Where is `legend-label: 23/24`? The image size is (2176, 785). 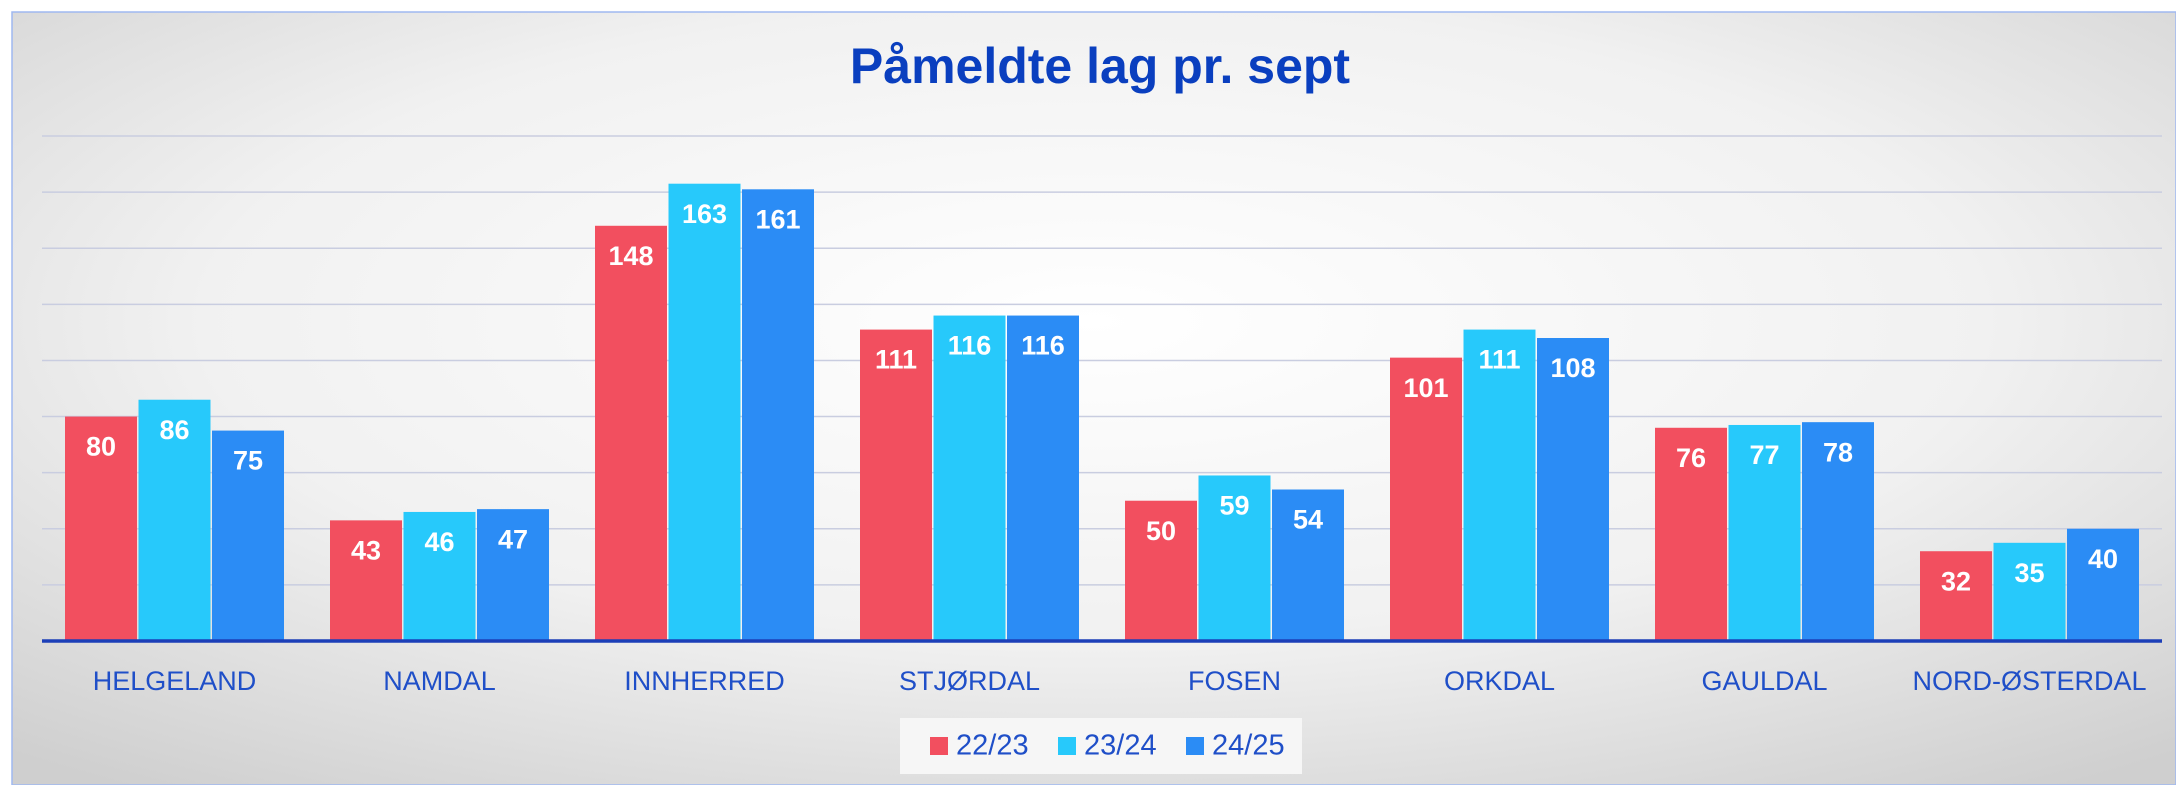 legend-label: 23/24 is located at coordinates (1120, 746).